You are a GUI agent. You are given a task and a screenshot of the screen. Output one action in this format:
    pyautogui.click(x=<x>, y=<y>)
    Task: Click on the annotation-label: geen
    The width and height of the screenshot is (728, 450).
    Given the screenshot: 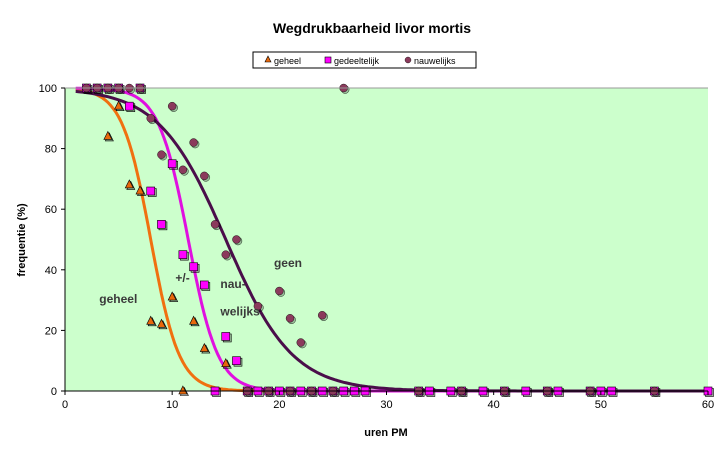 What is the action you would take?
    pyautogui.click(x=288, y=263)
    